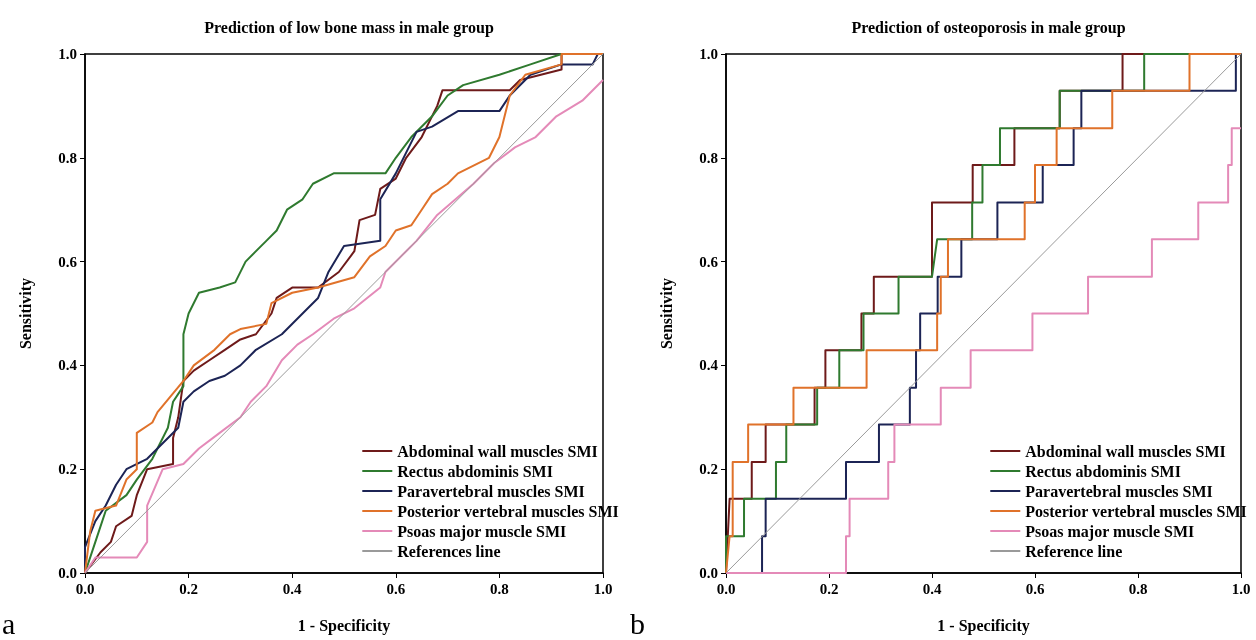 The image size is (1256, 640). What do you see at coordinates (449, 551) in the screenshot?
I see `legend-label: References line` at bounding box center [449, 551].